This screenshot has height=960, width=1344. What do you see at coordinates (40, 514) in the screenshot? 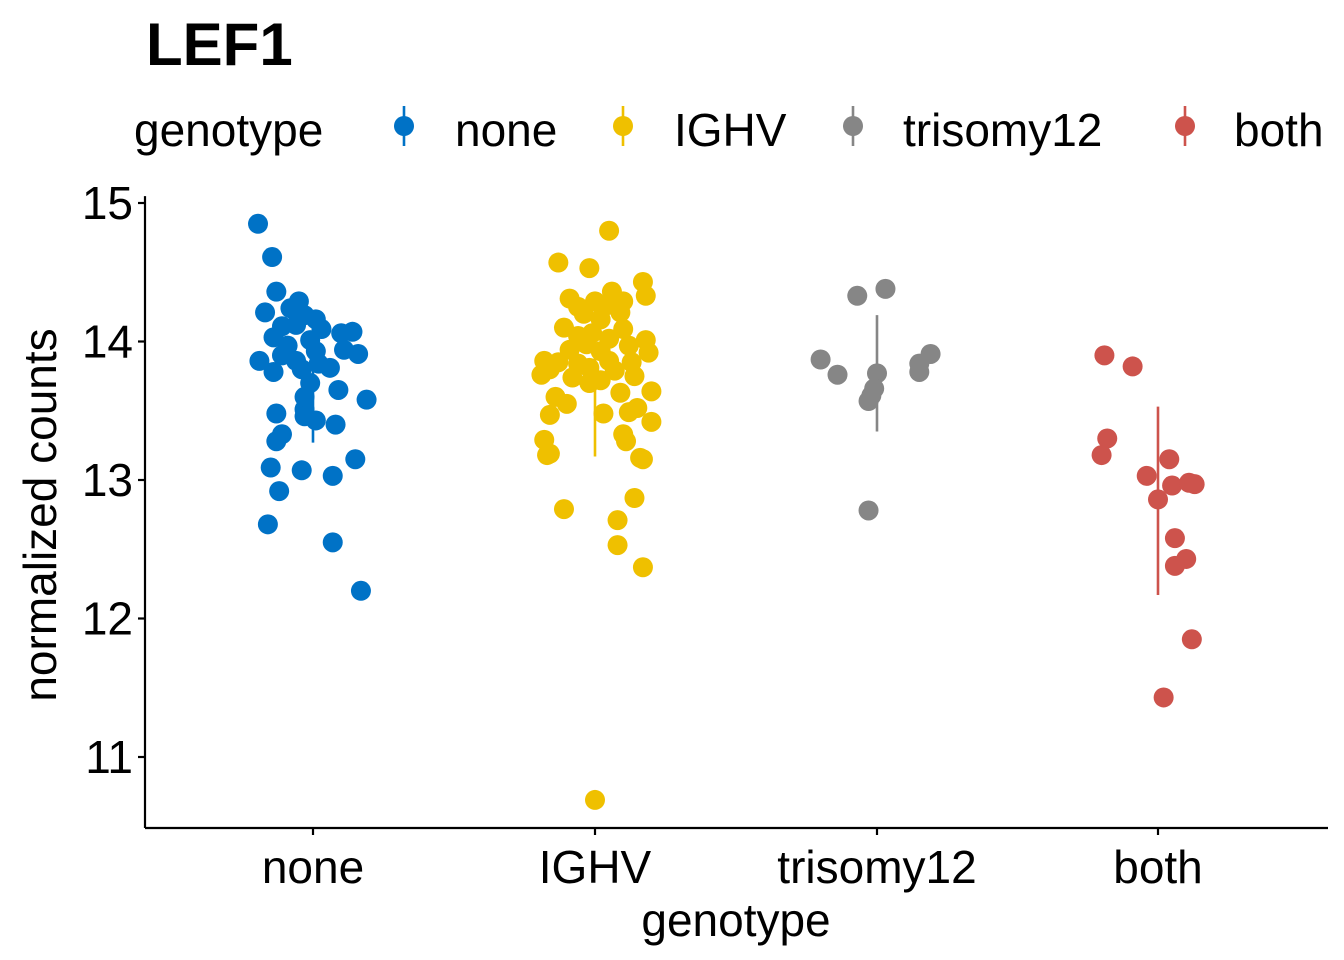
I see `y-axis-title: normalized counts` at bounding box center [40, 514].